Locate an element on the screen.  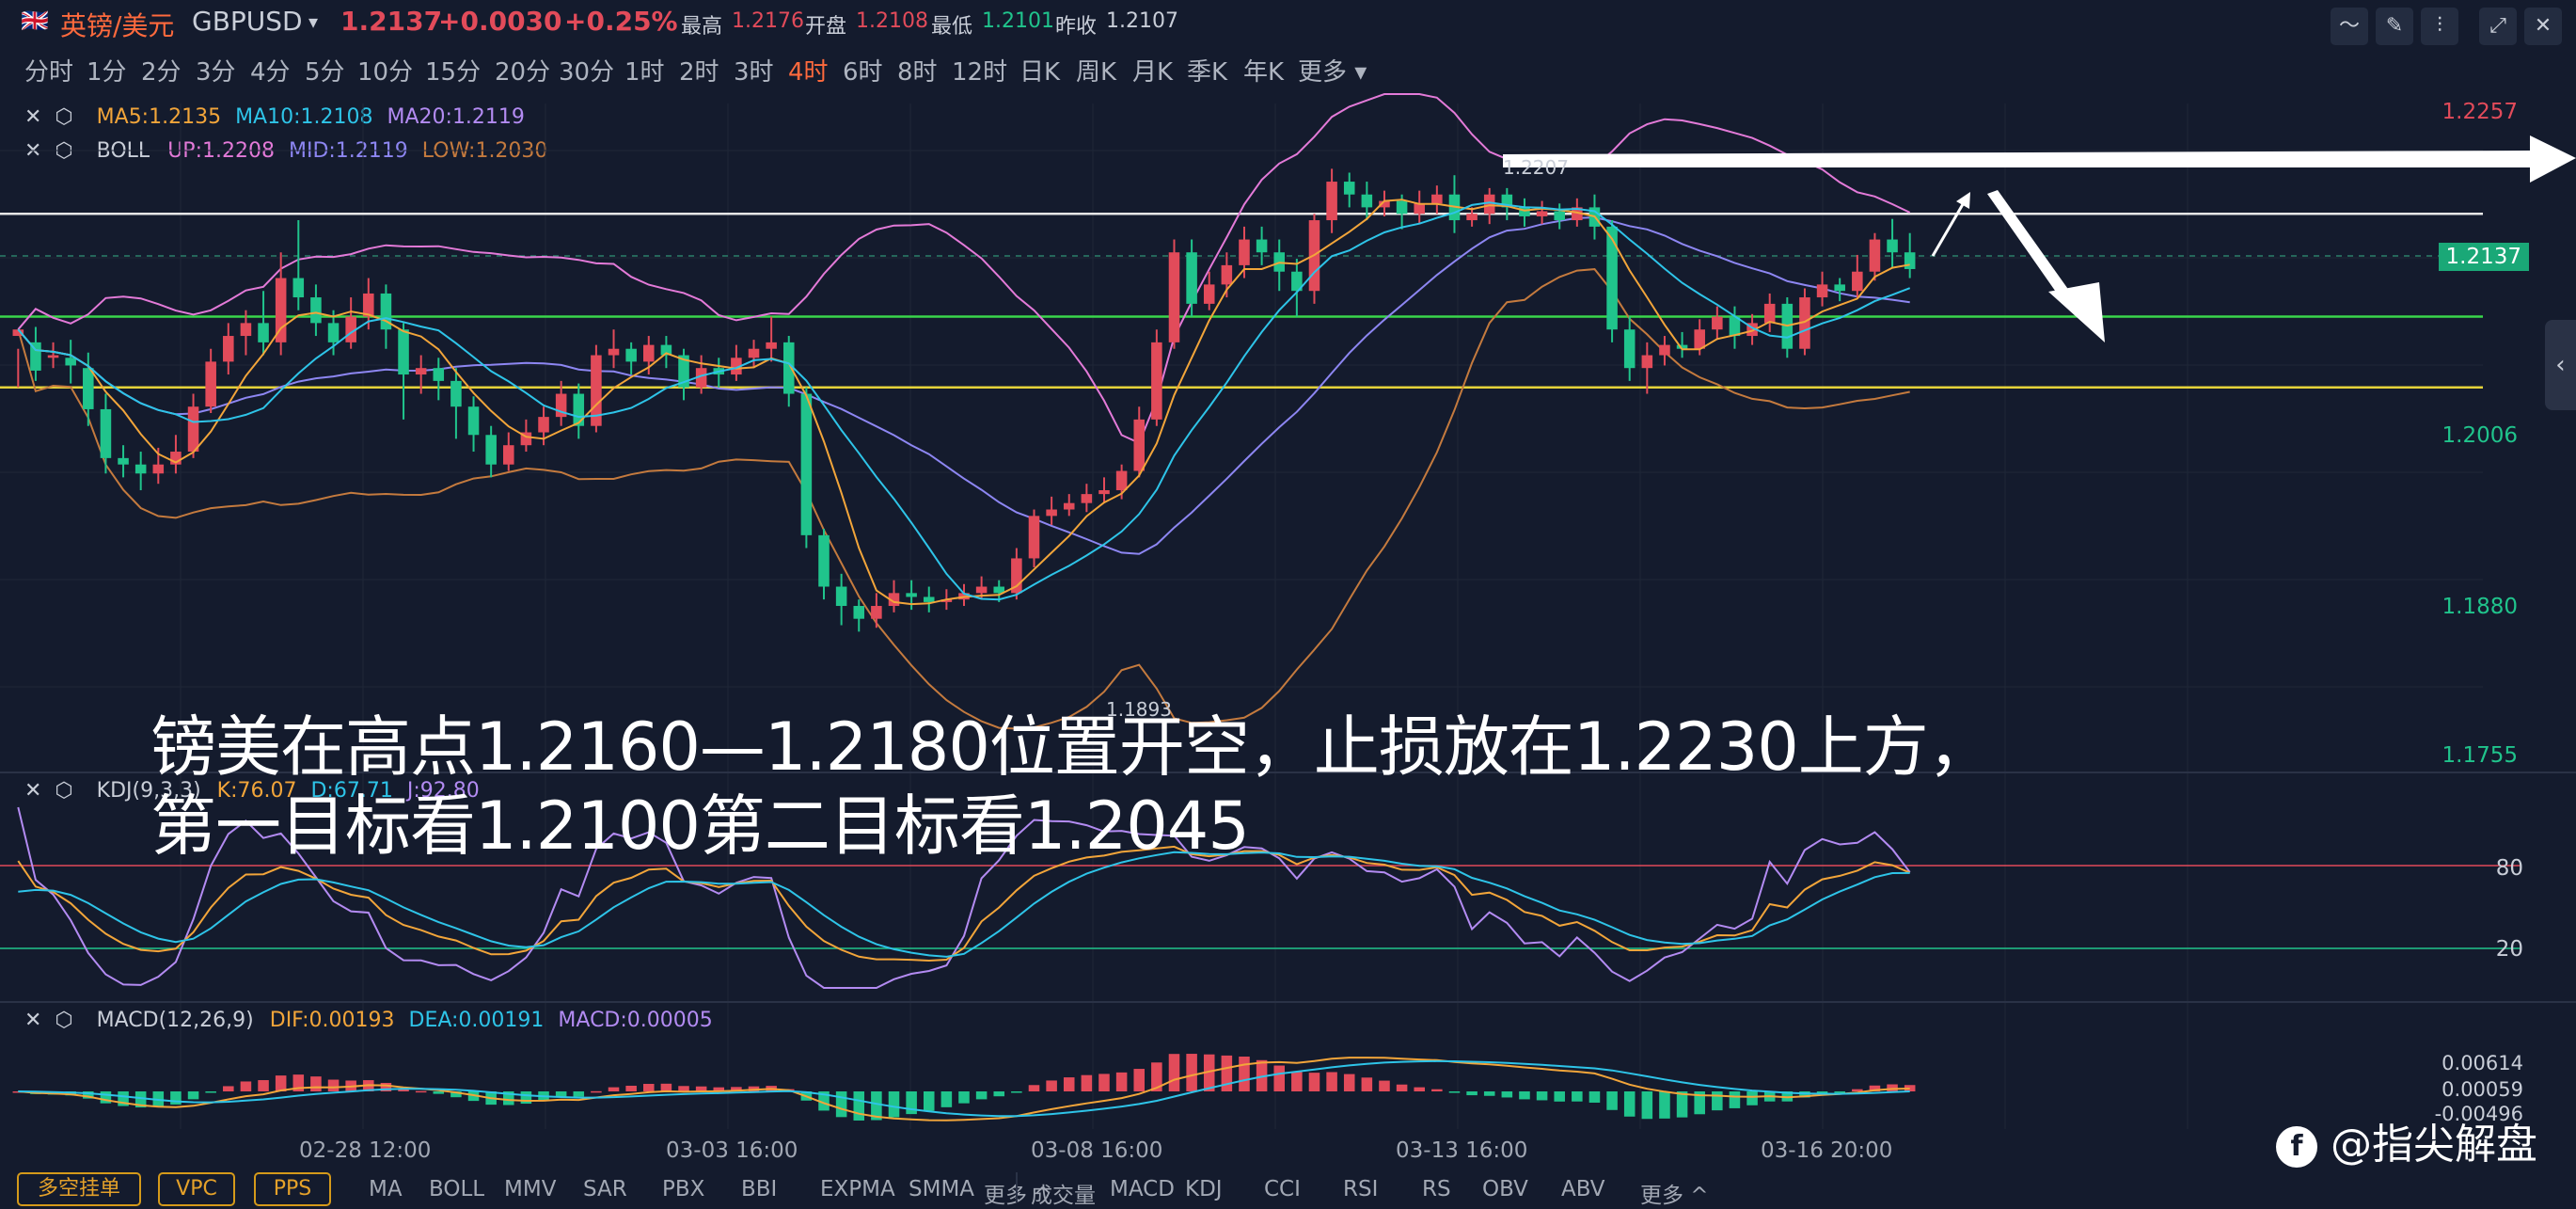
price-axis-label: 1.2006 is located at coordinates (2480, 435).